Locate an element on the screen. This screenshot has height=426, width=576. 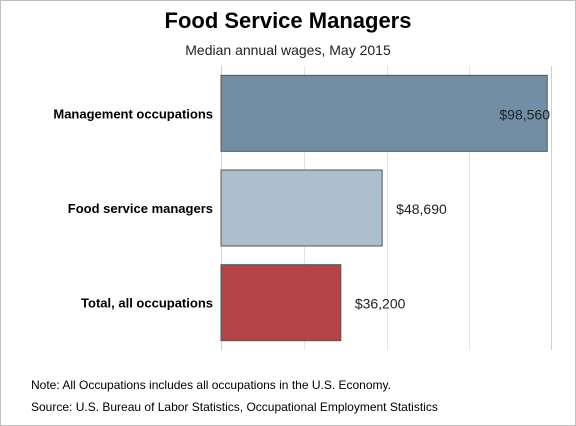
value-label-3: $36,200 is located at coordinates (380, 304).